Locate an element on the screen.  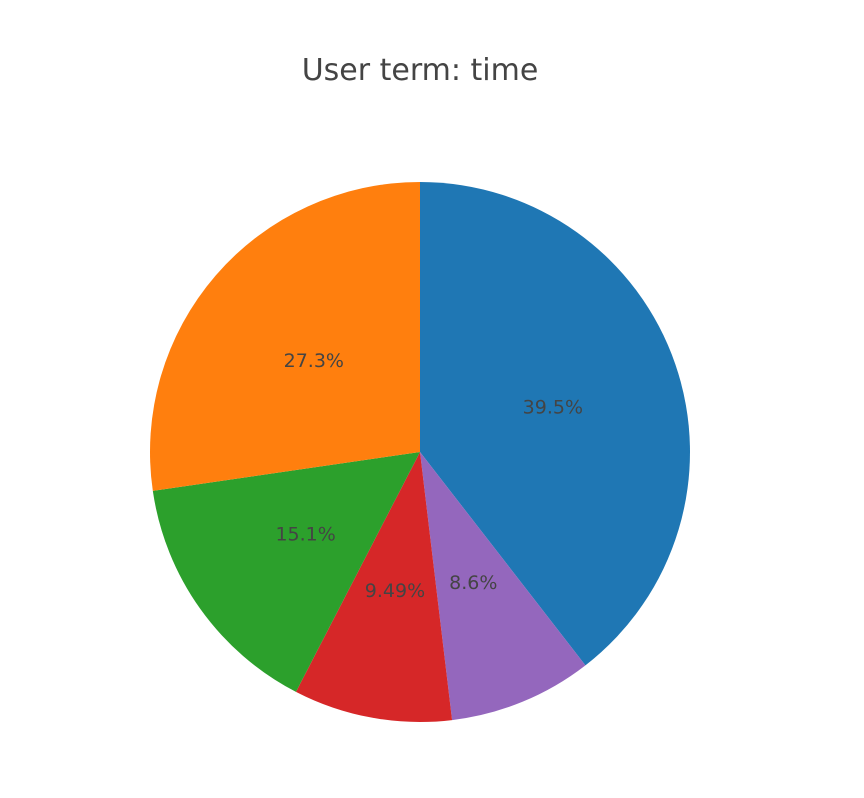
pie-slice-label-1: 8.6% is located at coordinates (473, 583).